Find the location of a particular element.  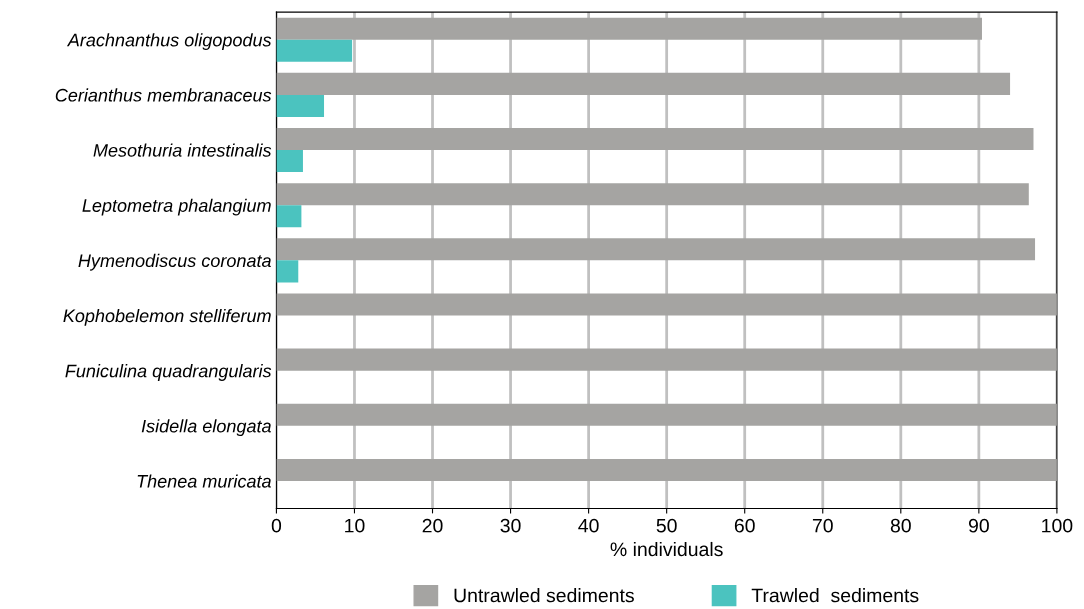

y-tick-label: Cerianthus membranaceus is located at coordinates (163, 95).